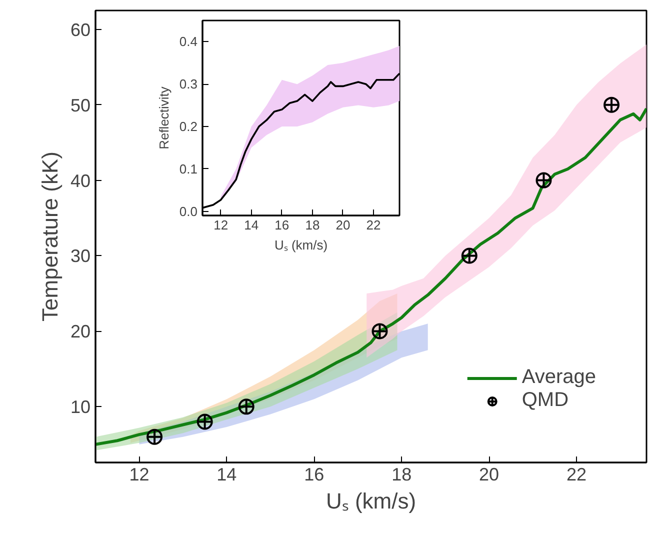 The width and height of the screenshot is (654, 533). What do you see at coordinates (188, 168) in the screenshot?
I see `y-tick-label: 0.1` at bounding box center [188, 168].